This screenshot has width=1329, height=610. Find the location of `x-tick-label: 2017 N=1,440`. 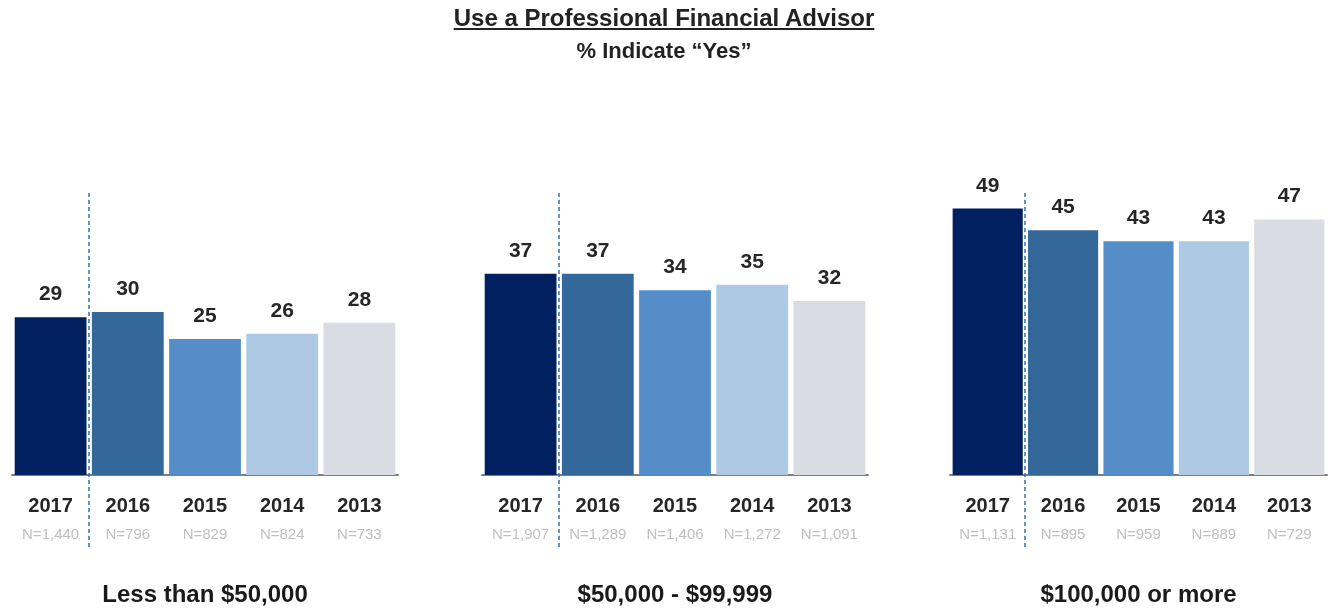

x-tick-label: 2017 N=1,440 is located at coordinates (51, 518).